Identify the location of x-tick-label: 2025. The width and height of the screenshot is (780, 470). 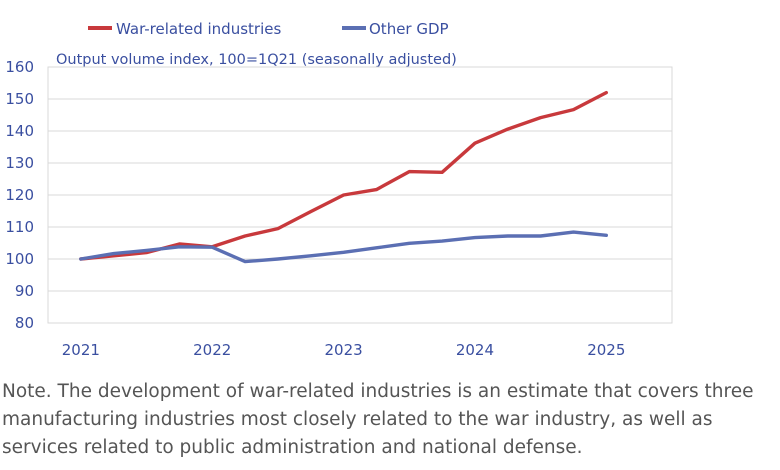
(606, 350).